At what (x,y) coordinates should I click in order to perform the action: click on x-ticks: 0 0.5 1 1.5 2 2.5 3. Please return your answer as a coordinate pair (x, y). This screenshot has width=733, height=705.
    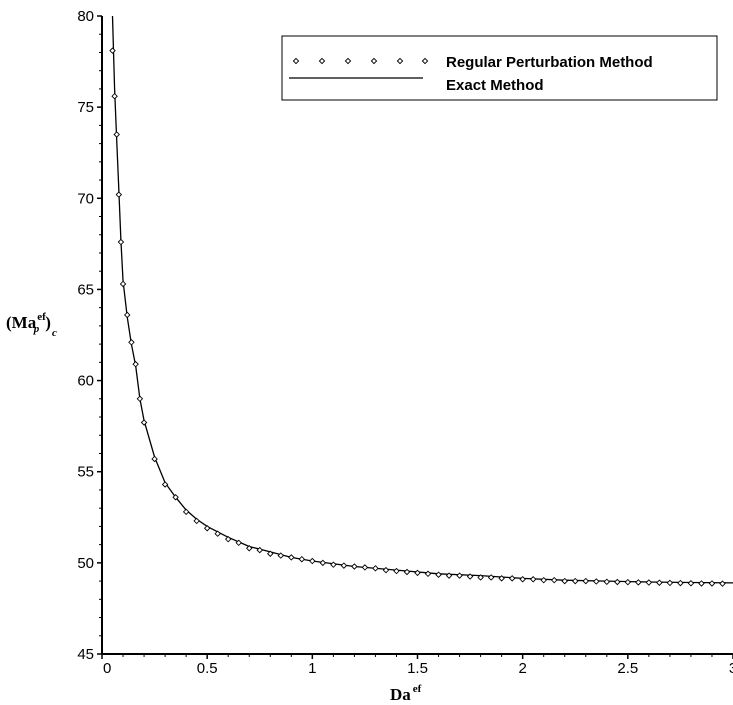
    Looking at the image, I should click on (417, 665).